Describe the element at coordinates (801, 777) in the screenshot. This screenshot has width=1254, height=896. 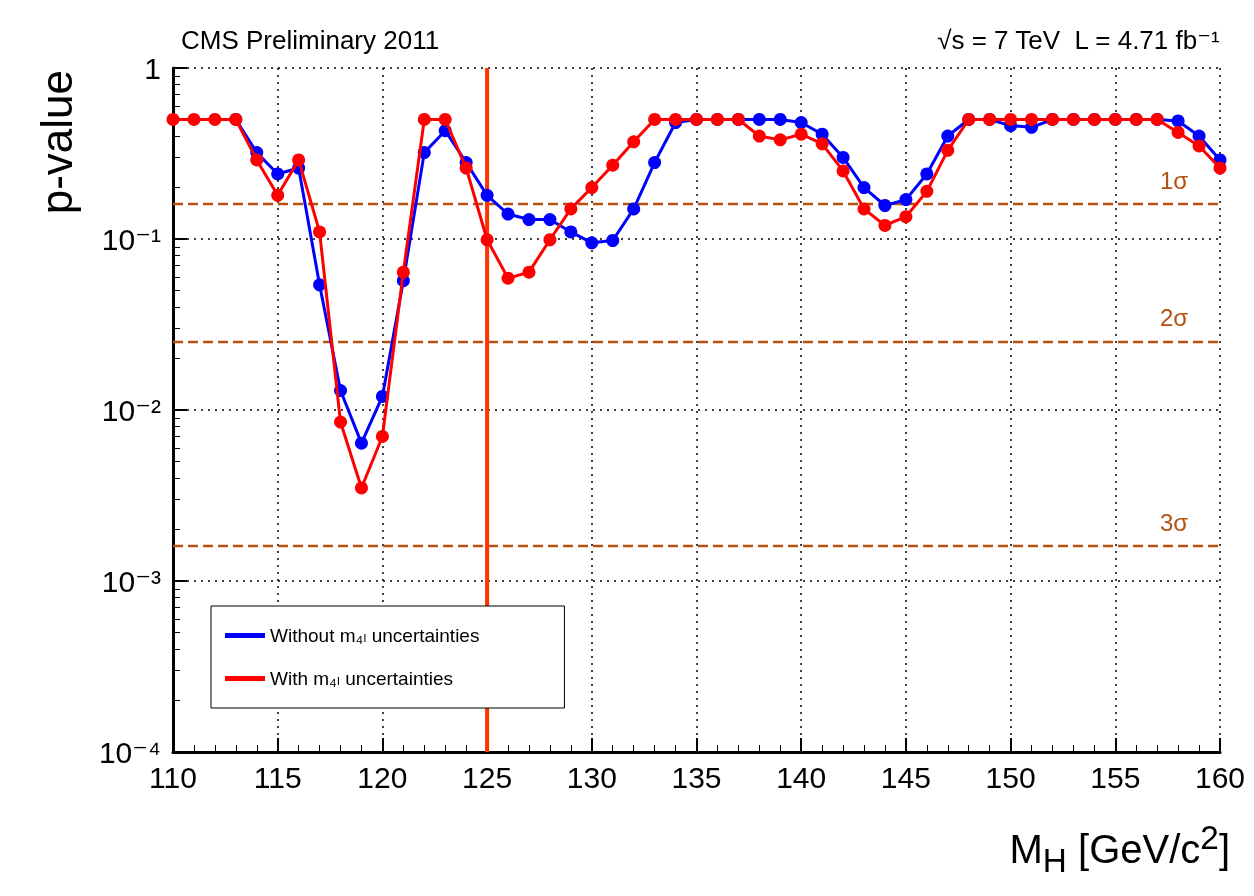
I see `x-tick-label: 140` at that location.